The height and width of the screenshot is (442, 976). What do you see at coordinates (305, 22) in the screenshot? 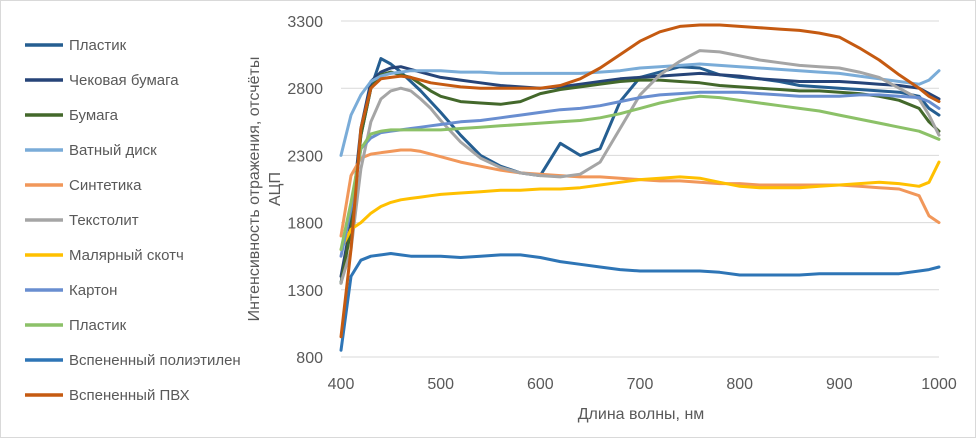
I see `y-tick-label: 3300` at bounding box center [305, 22].